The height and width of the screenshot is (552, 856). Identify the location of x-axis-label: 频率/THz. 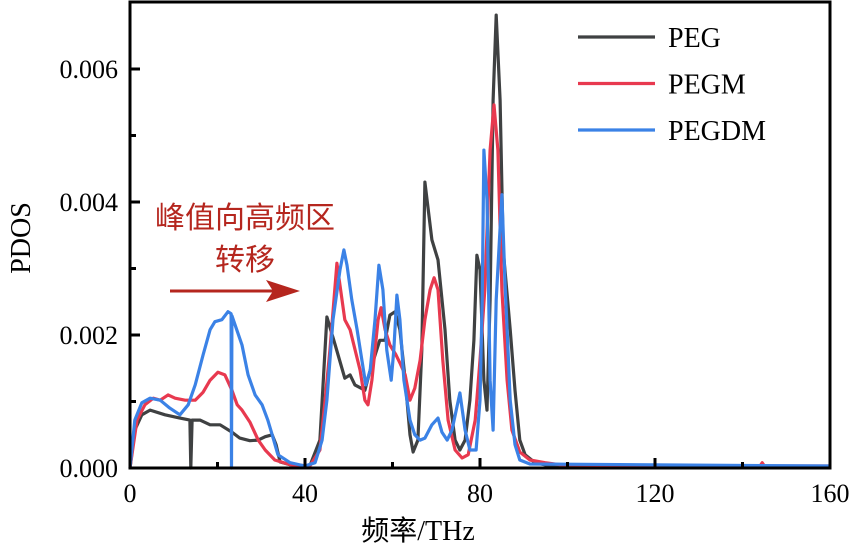
(418, 531).